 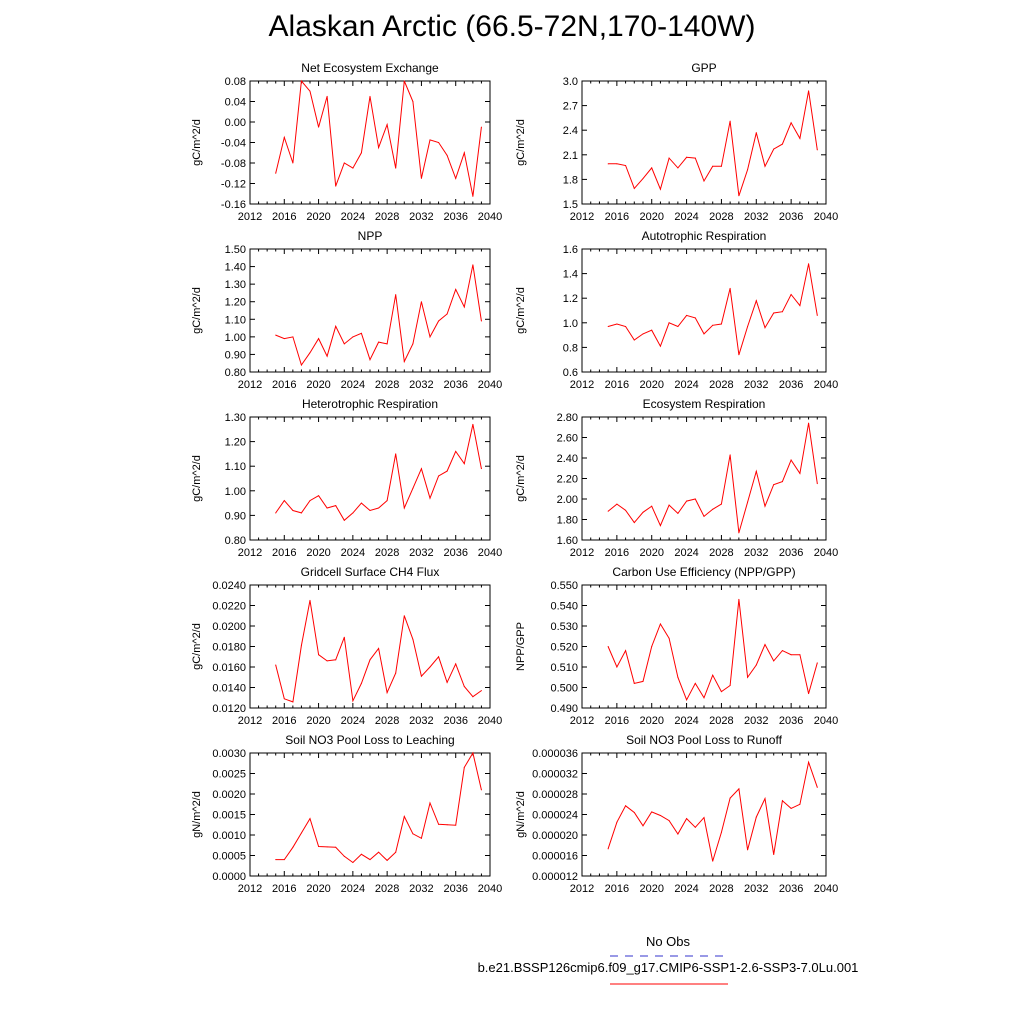 I want to click on y-tick-label: 2.40, so click(x=567, y=459).